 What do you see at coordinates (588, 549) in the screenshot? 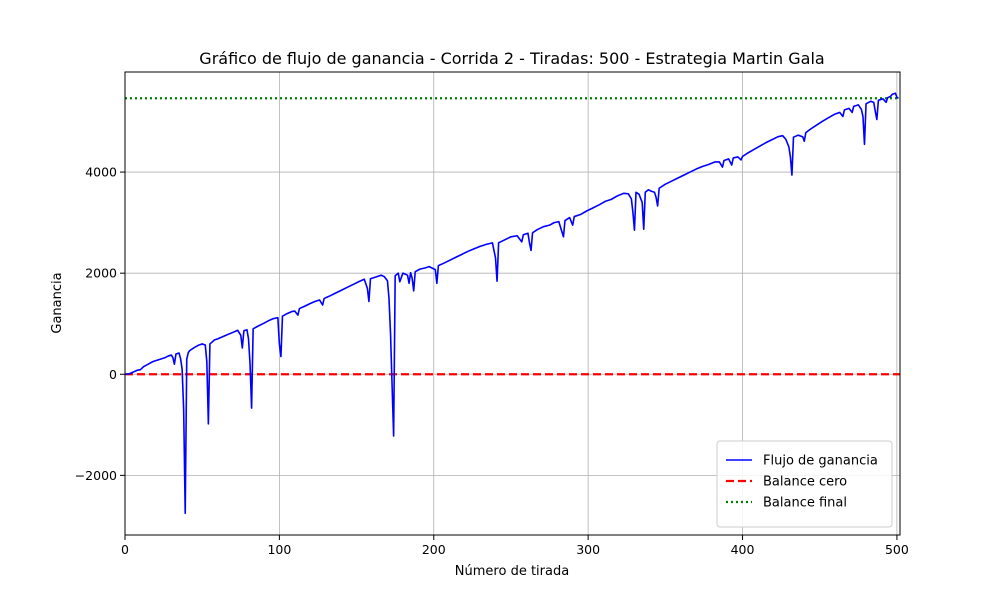
I see `x-tick-label: 300` at bounding box center [588, 549].